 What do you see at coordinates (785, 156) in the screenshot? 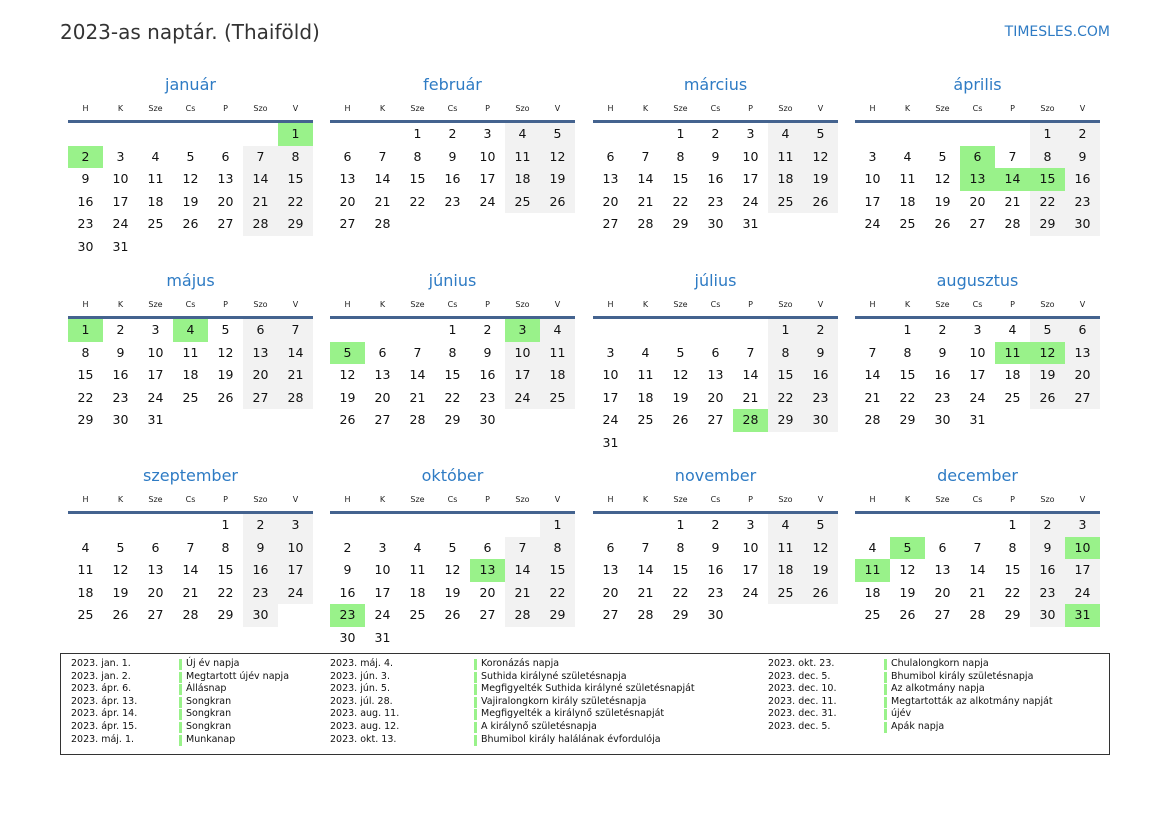
I see `day-cell: 11` at bounding box center [785, 156].